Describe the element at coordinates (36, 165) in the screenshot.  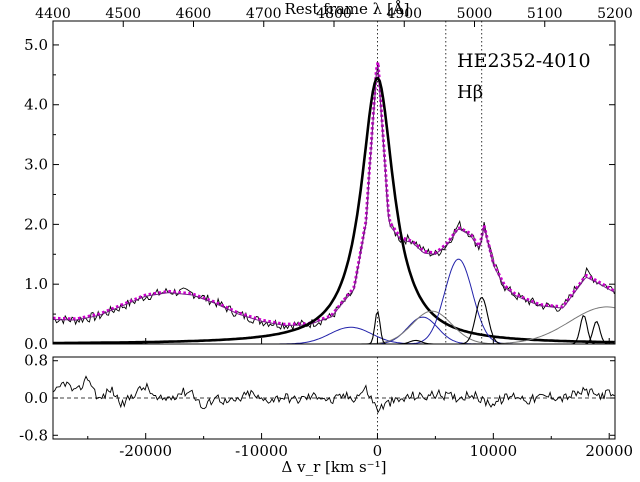
I see `main-y-tick-label: 3.0` at that location.